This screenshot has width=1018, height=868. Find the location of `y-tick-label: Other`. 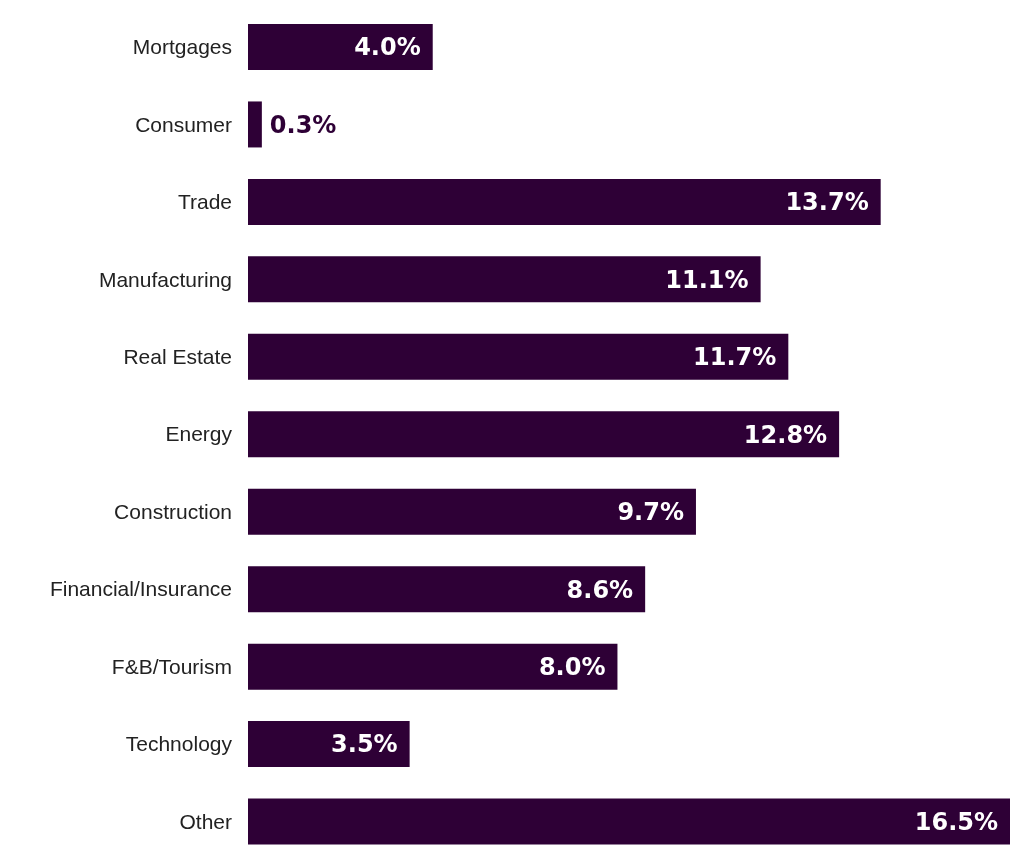

y-tick-label: Other is located at coordinates (205, 821).